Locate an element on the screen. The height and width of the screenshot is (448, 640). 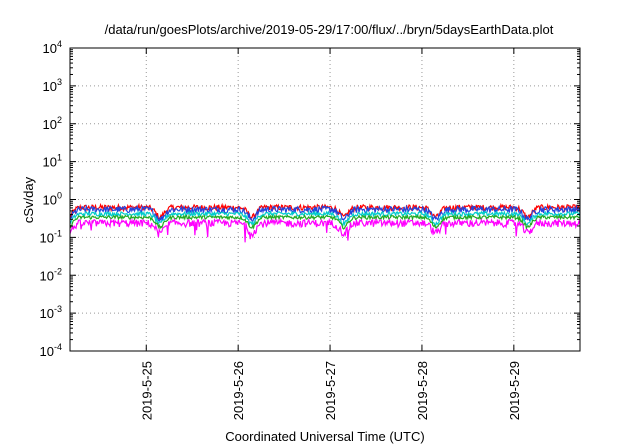
y-tick-label: 10⁻³ is located at coordinates (51, 312).